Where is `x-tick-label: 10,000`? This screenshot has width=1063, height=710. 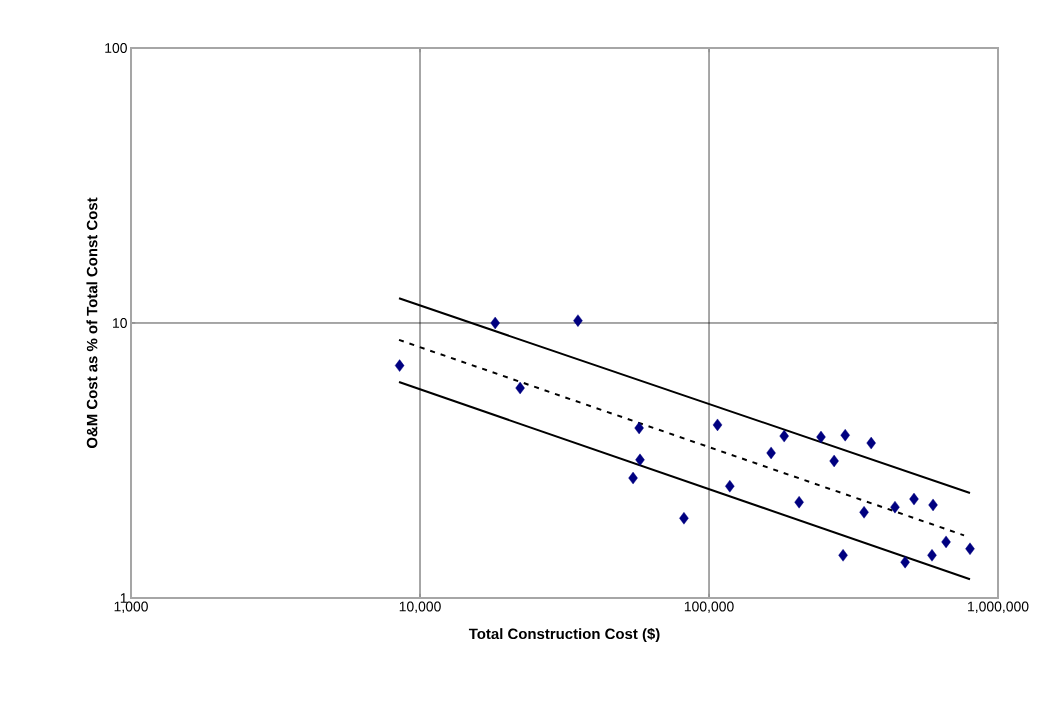
x-tick-label: 10,000 is located at coordinates (420, 607).